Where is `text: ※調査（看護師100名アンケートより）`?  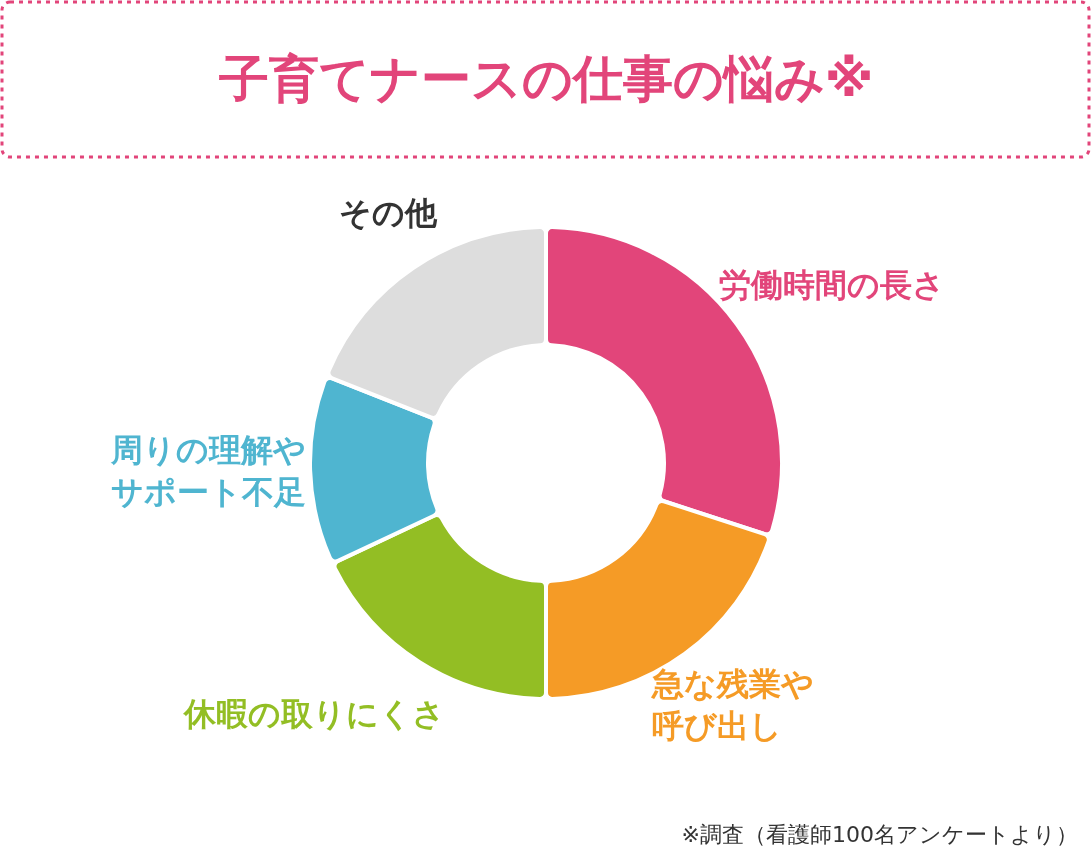
text: ※調査（看護師100名アンケートより） is located at coordinates (879, 834).